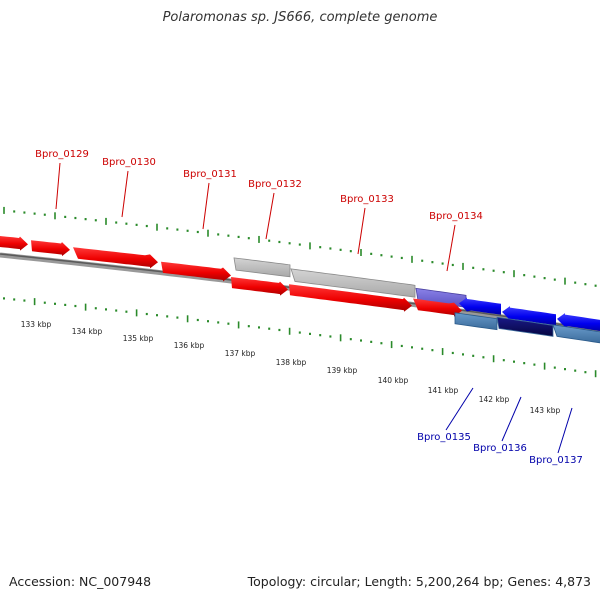  What do you see at coordinates (300, 17) in the screenshot?
I see `genome-title: Polaromonas sp. JS666, complete genome` at bounding box center [300, 17].